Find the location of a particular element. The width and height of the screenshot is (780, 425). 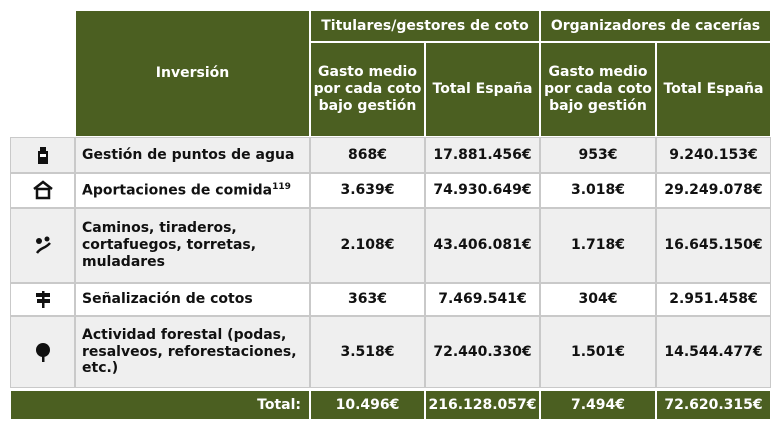

value-cell: 2.108€ is located at coordinates (367, 245).